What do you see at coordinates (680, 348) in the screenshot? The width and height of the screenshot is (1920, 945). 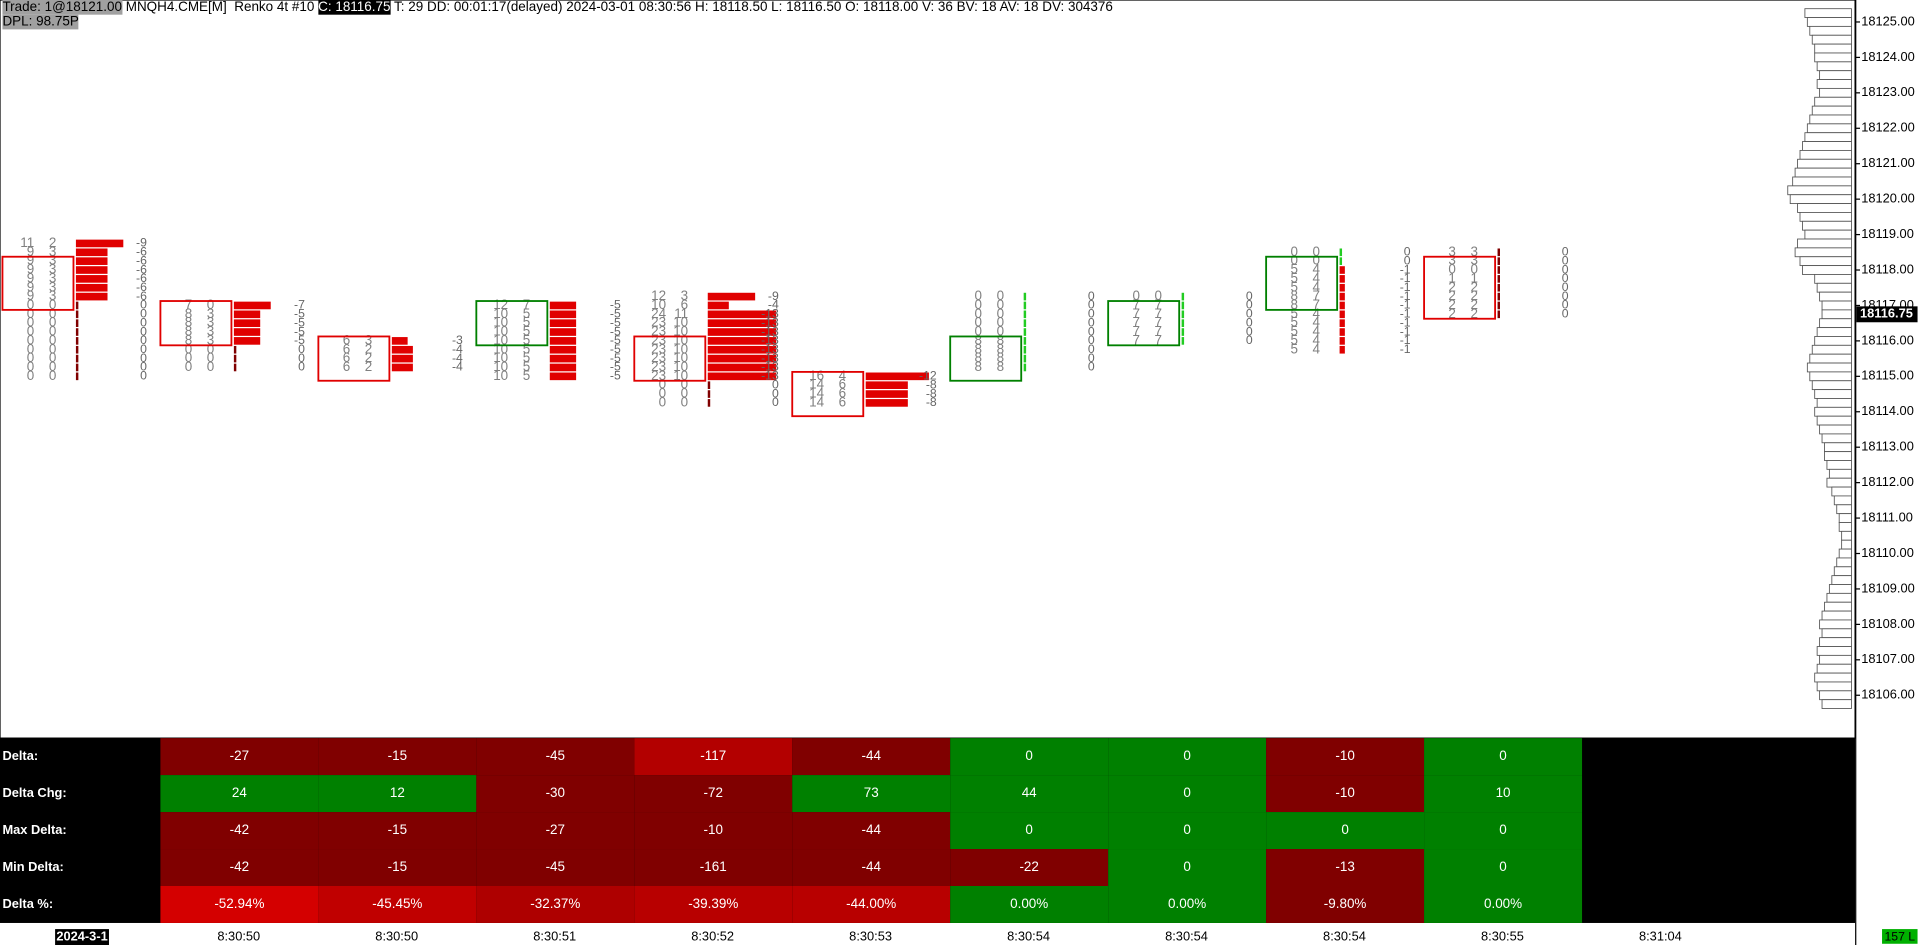 I see `ask: 10` at bounding box center [680, 348].